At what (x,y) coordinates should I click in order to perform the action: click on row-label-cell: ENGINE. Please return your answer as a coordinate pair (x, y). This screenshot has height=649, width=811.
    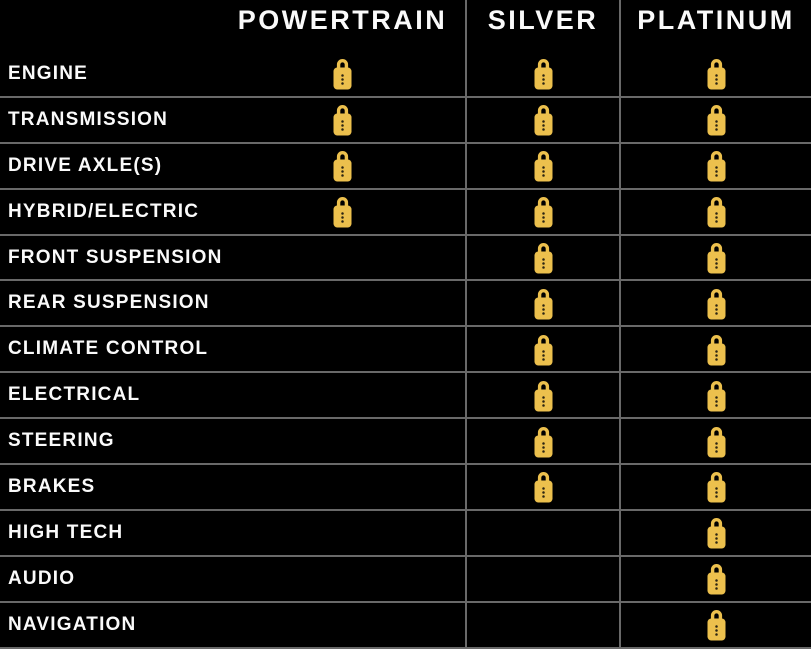
    Looking at the image, I should click on (110, 74).